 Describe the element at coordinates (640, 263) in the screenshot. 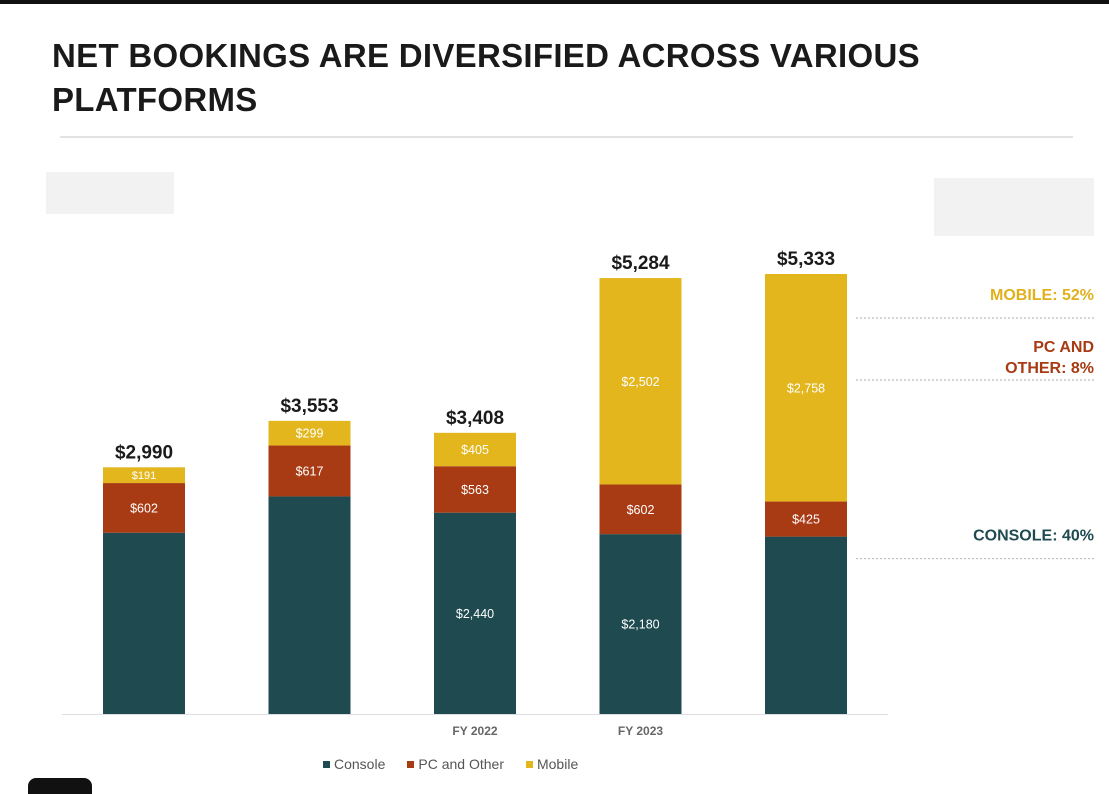

I see `bar-total-label: $5,284` at that location.